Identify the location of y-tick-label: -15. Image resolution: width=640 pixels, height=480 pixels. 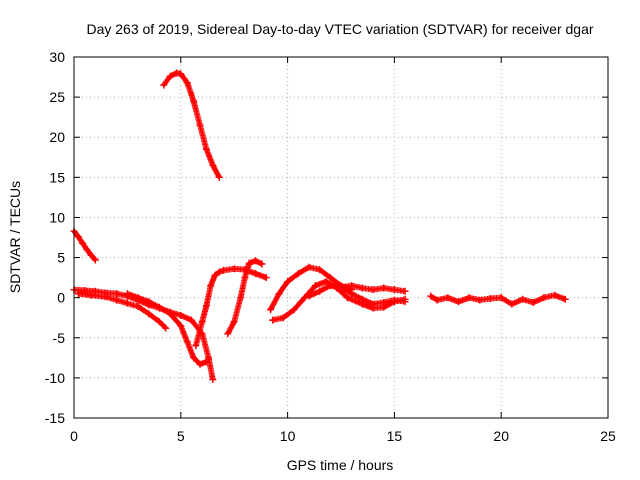
(55, 418).